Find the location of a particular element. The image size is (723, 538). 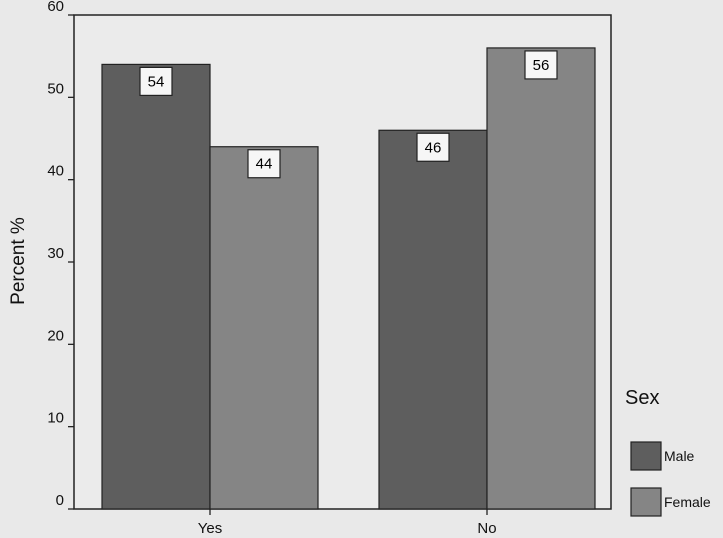

legend-label-male: Male is located at coordinates (679, 456).